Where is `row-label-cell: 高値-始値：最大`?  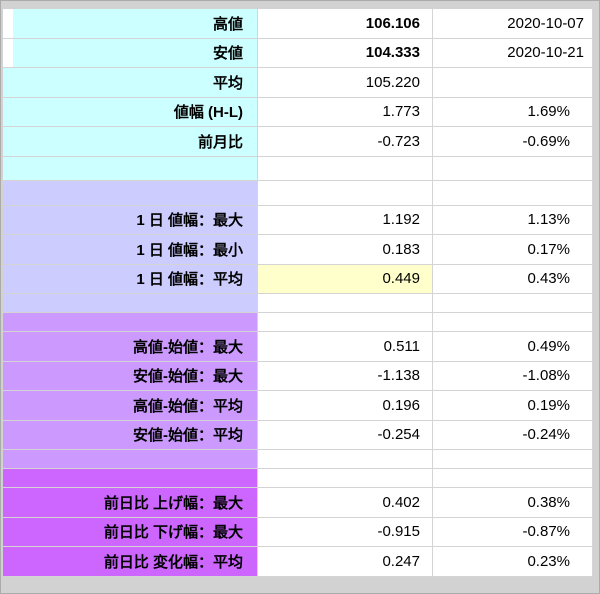
row-label-cell: 高値-始値：最大 is located at coordinates (135, 347).